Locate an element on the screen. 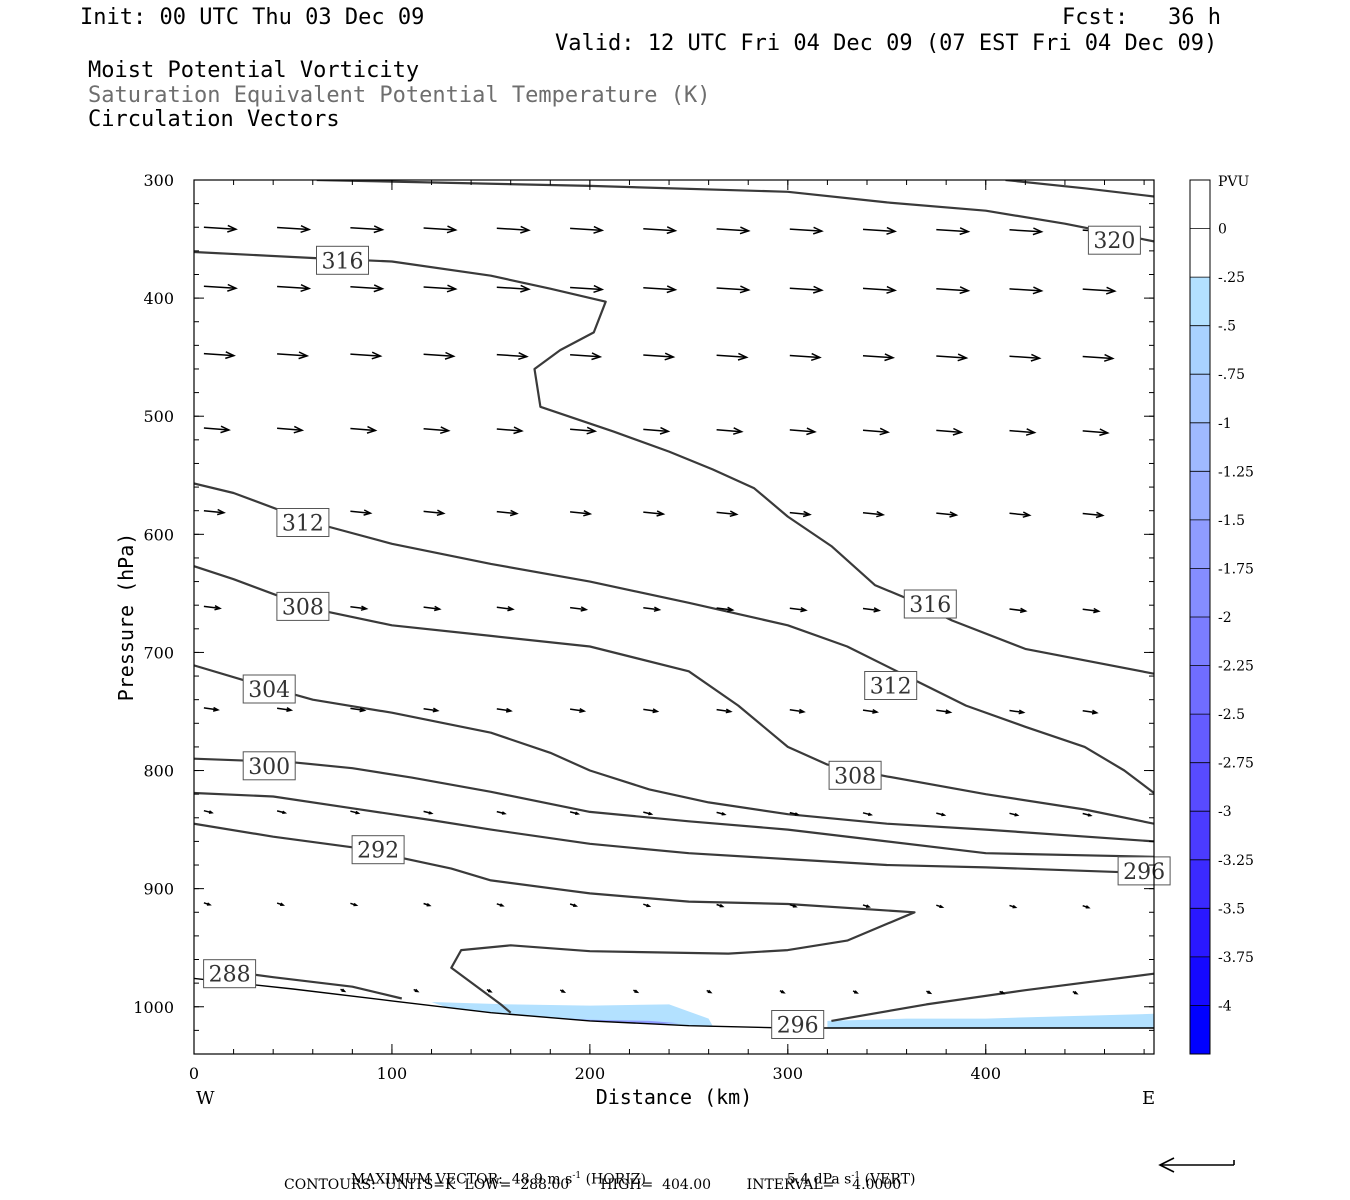  max-vector-vert: 5.4 dPa s-1 (VERT) is located at coordinates (847, 1173).